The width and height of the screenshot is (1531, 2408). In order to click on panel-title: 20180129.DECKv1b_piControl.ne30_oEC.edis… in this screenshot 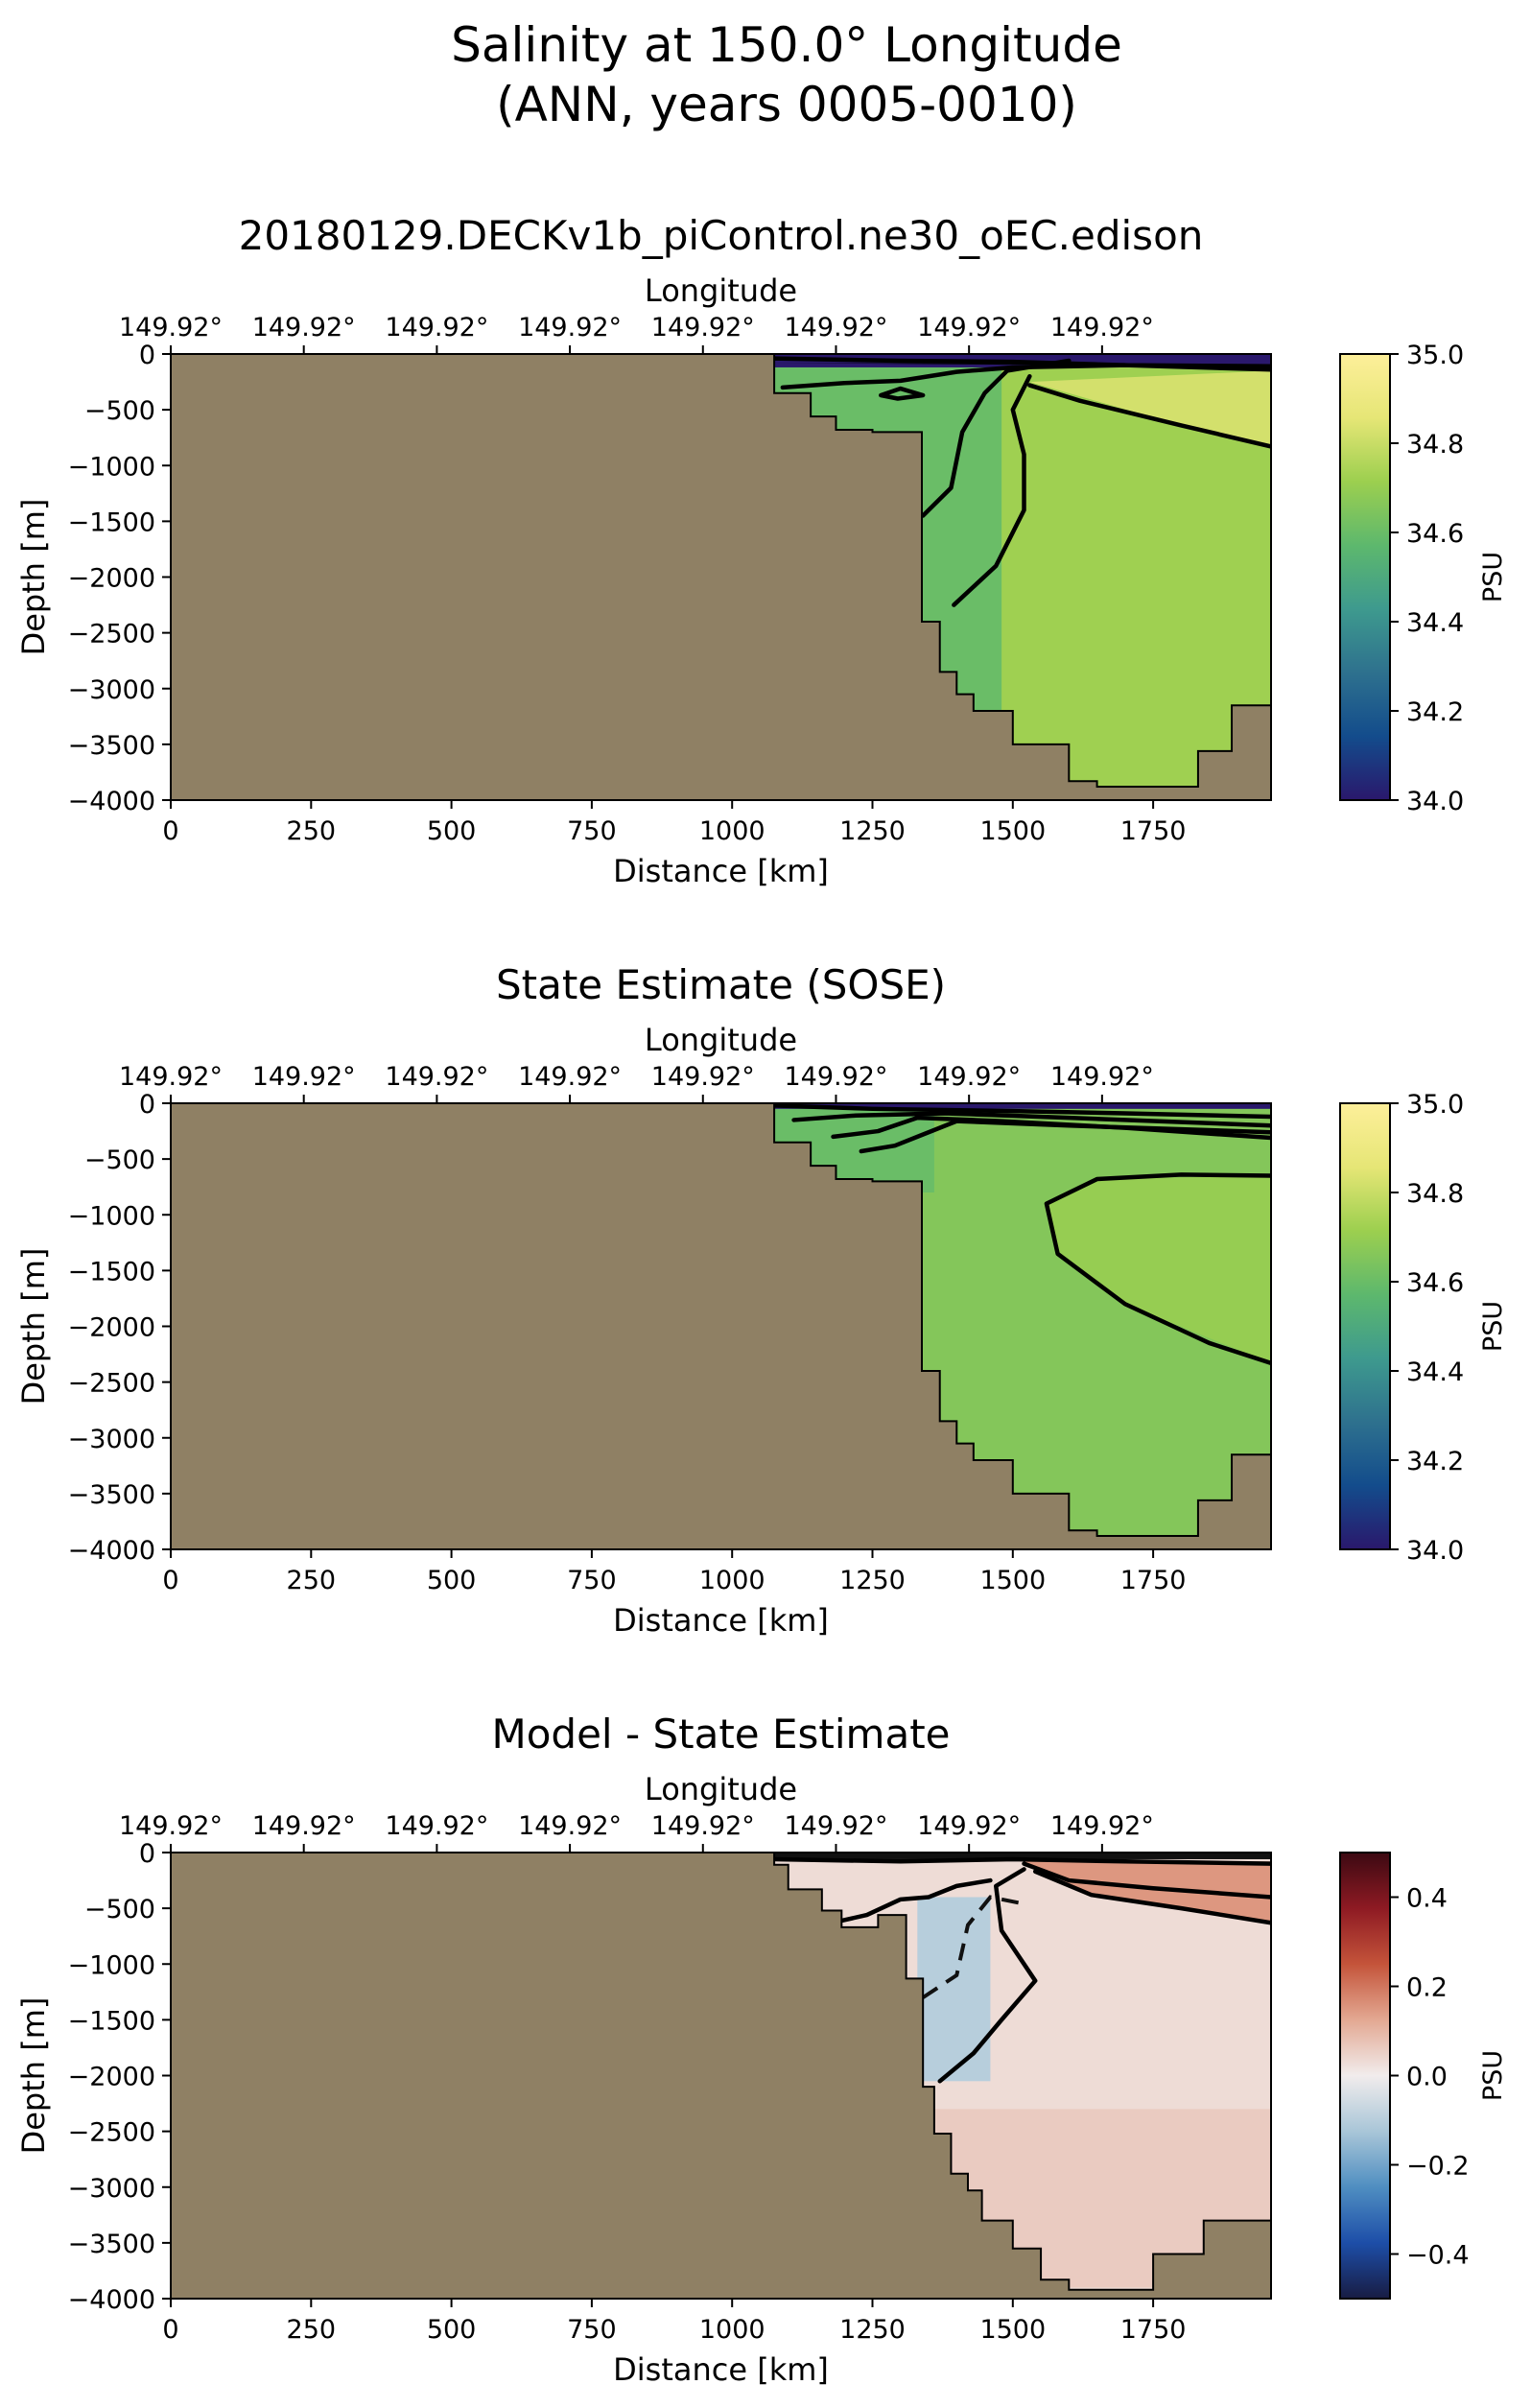, I will do `click(722, 235)`.